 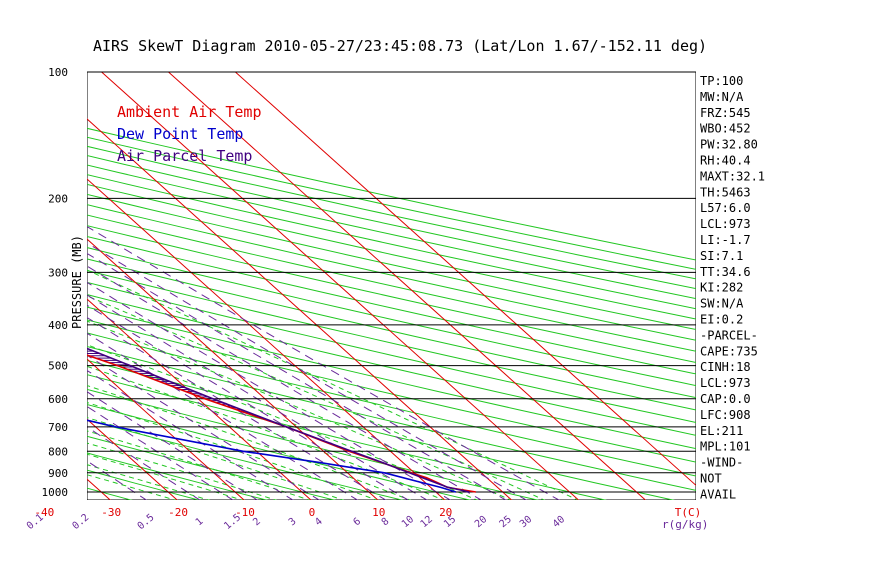 I want to click on index-label: TP:100, so click(x=721, y=81).